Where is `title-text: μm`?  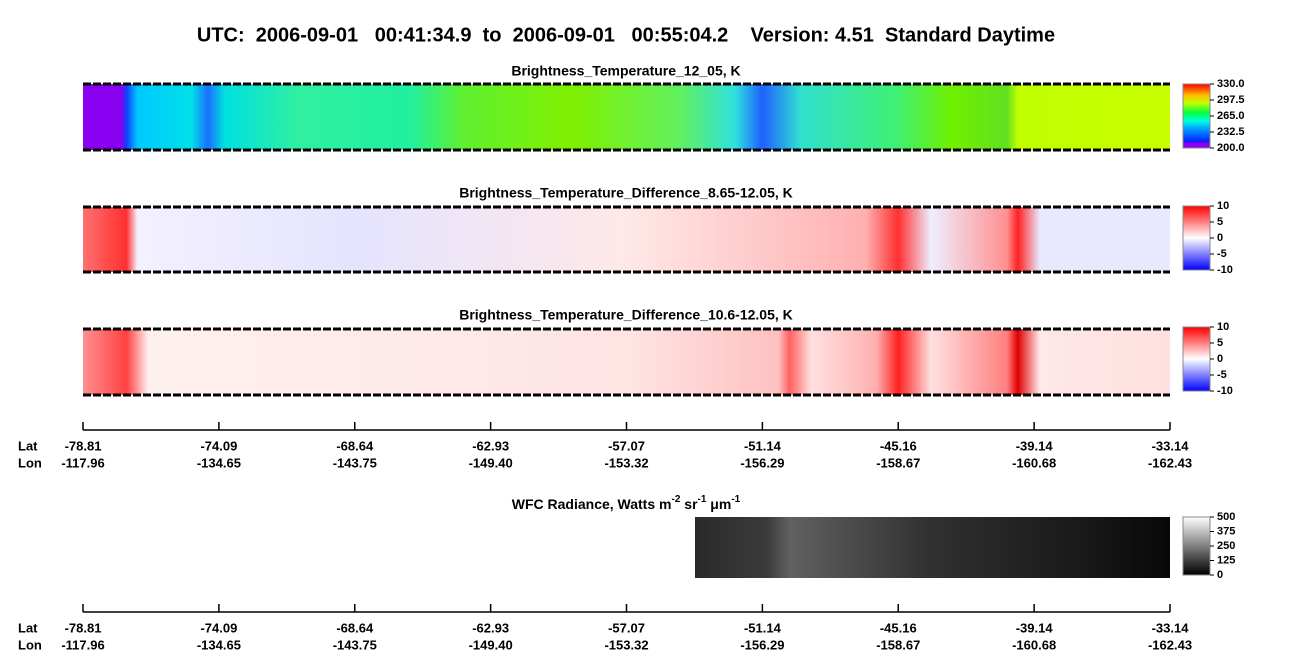
title-text: μm is located at coordinates (718, 504).